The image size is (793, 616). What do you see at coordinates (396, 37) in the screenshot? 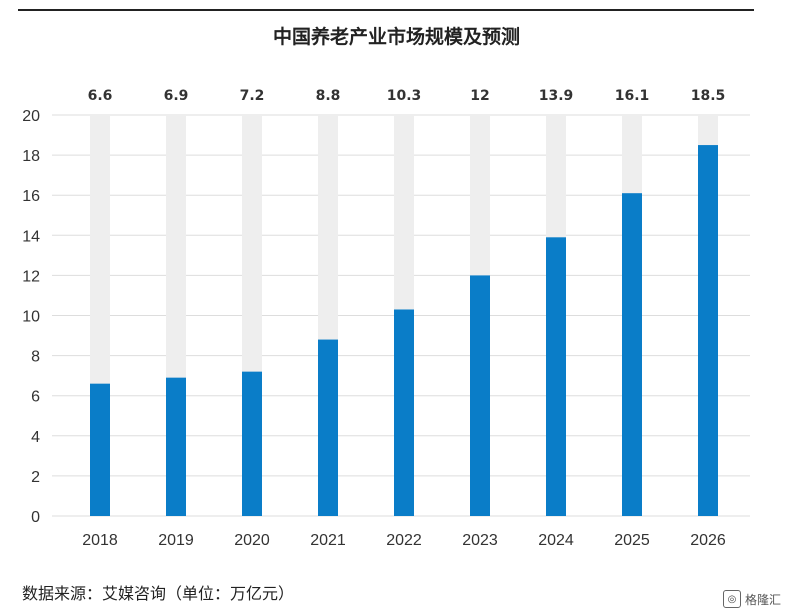
I see `chart-title: 中国养老产业市场规模及预测` at bounding box center [396, 37].